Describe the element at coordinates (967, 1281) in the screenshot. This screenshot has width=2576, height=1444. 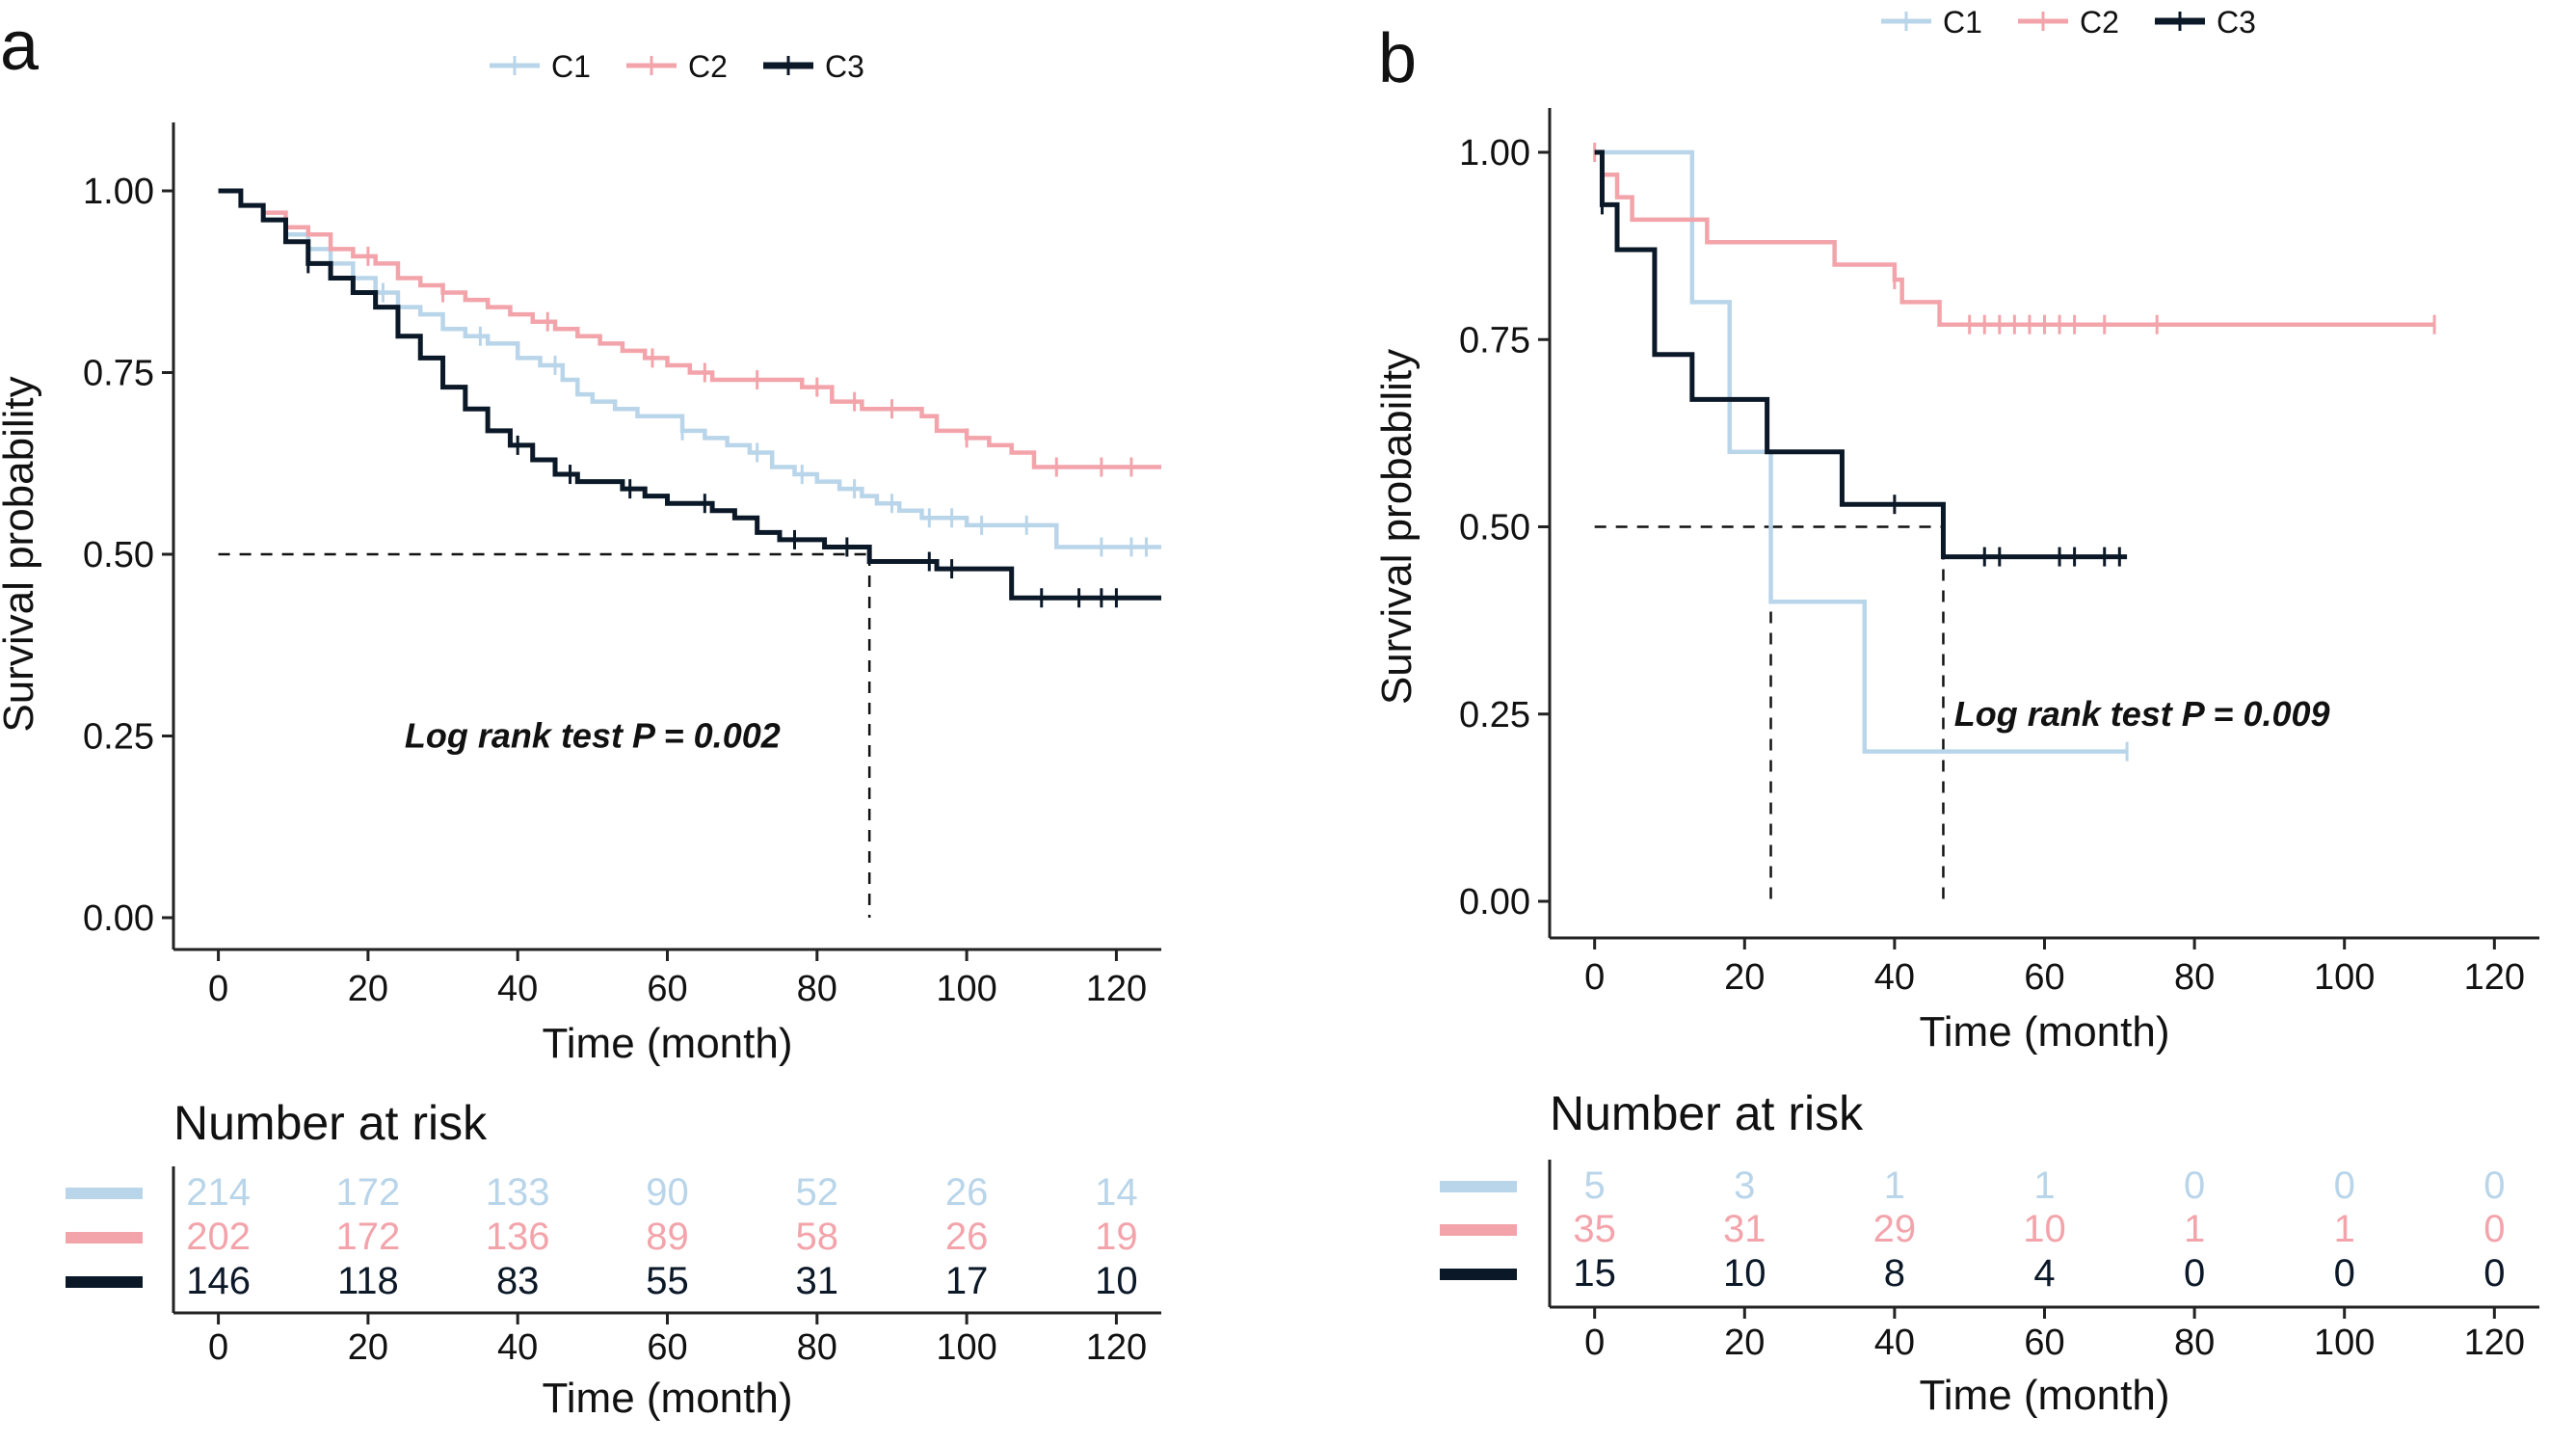
I see `risk-count-C3: 17` at that location.